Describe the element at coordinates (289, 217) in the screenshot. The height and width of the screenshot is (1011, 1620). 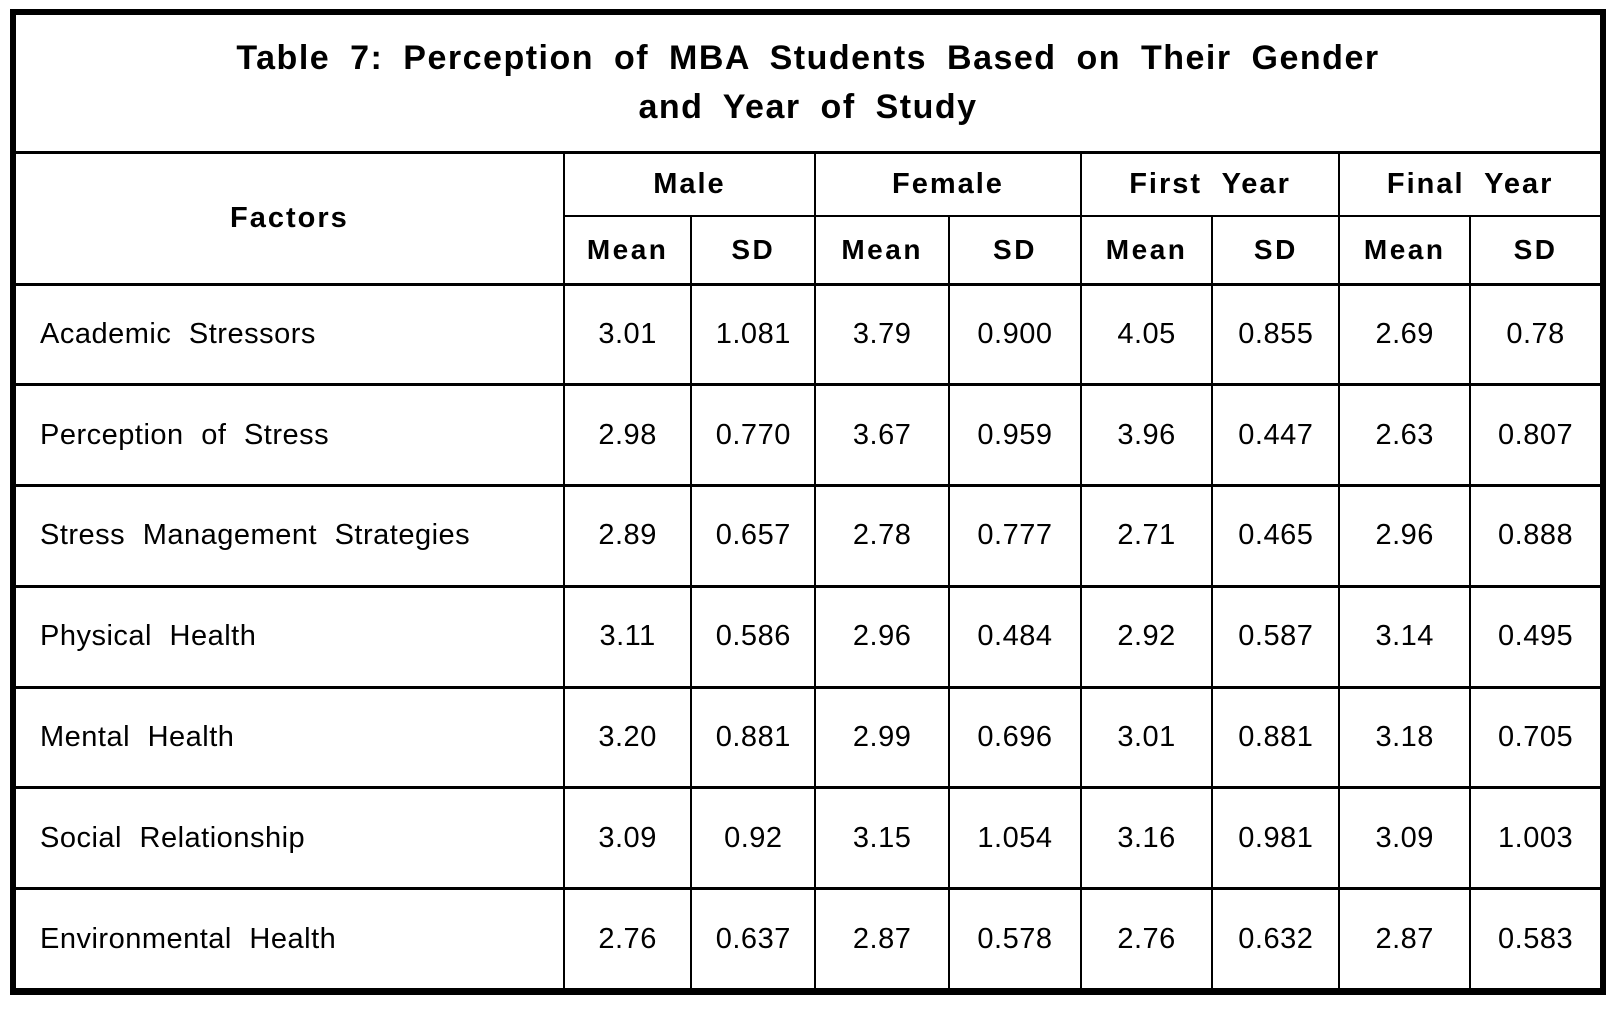
I see `factors-column-header: Factors` at that location.